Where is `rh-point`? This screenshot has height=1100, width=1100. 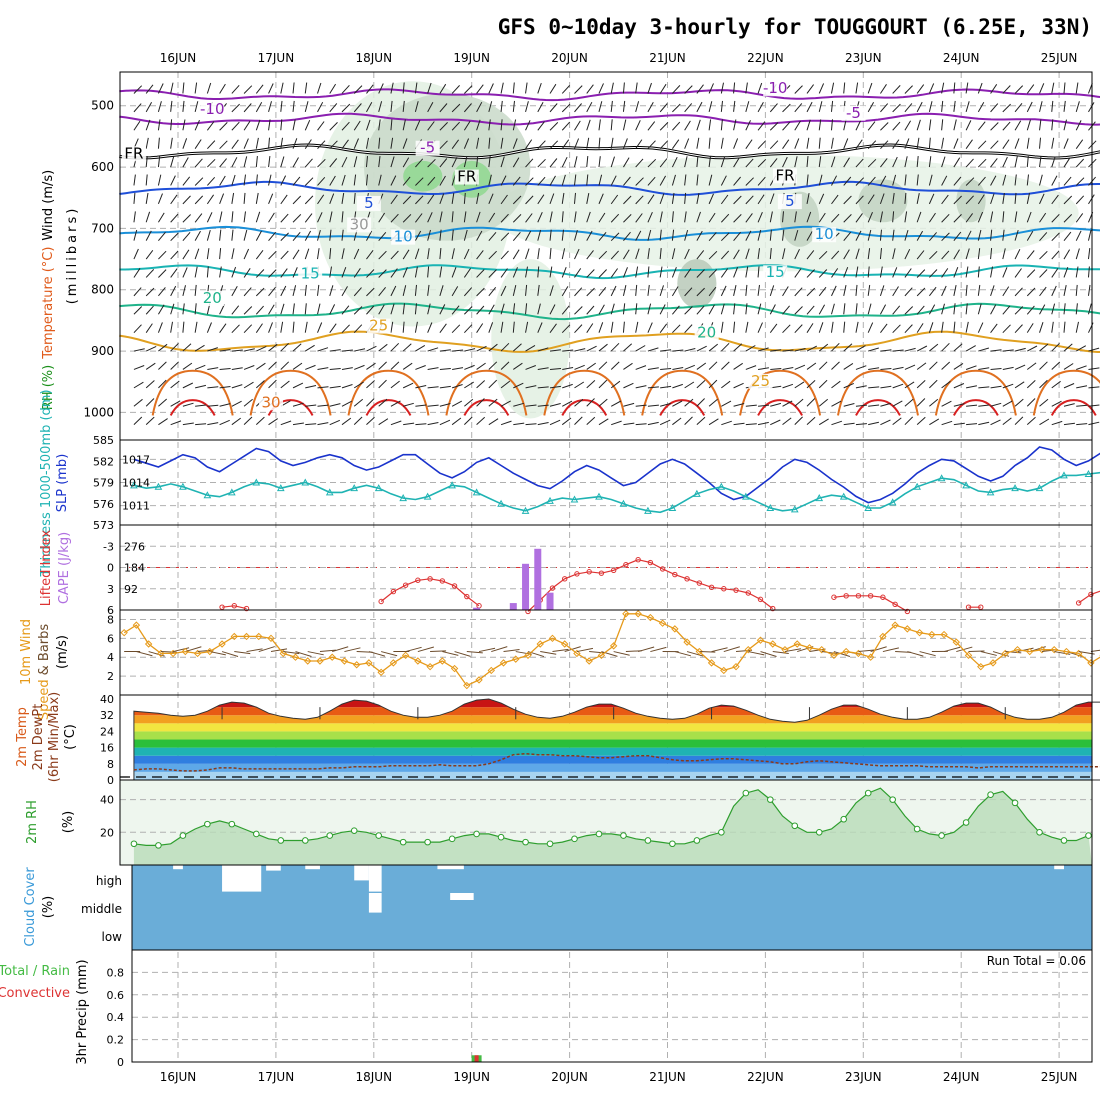 rh-point is located at coordinates (574, 839).